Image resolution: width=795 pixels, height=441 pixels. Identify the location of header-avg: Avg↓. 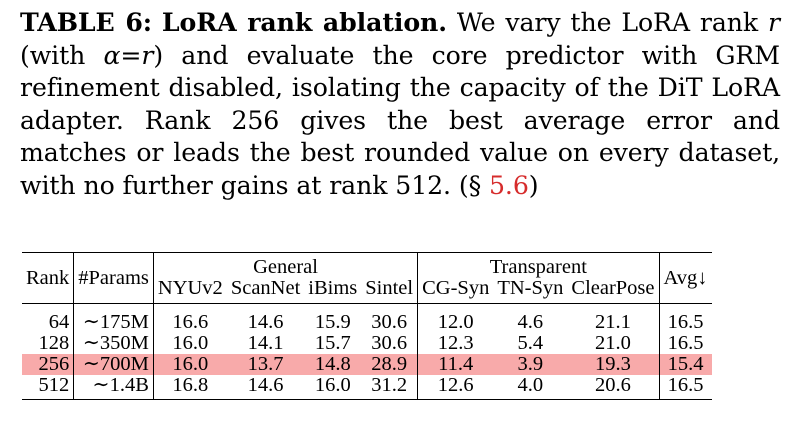
(685, 278).